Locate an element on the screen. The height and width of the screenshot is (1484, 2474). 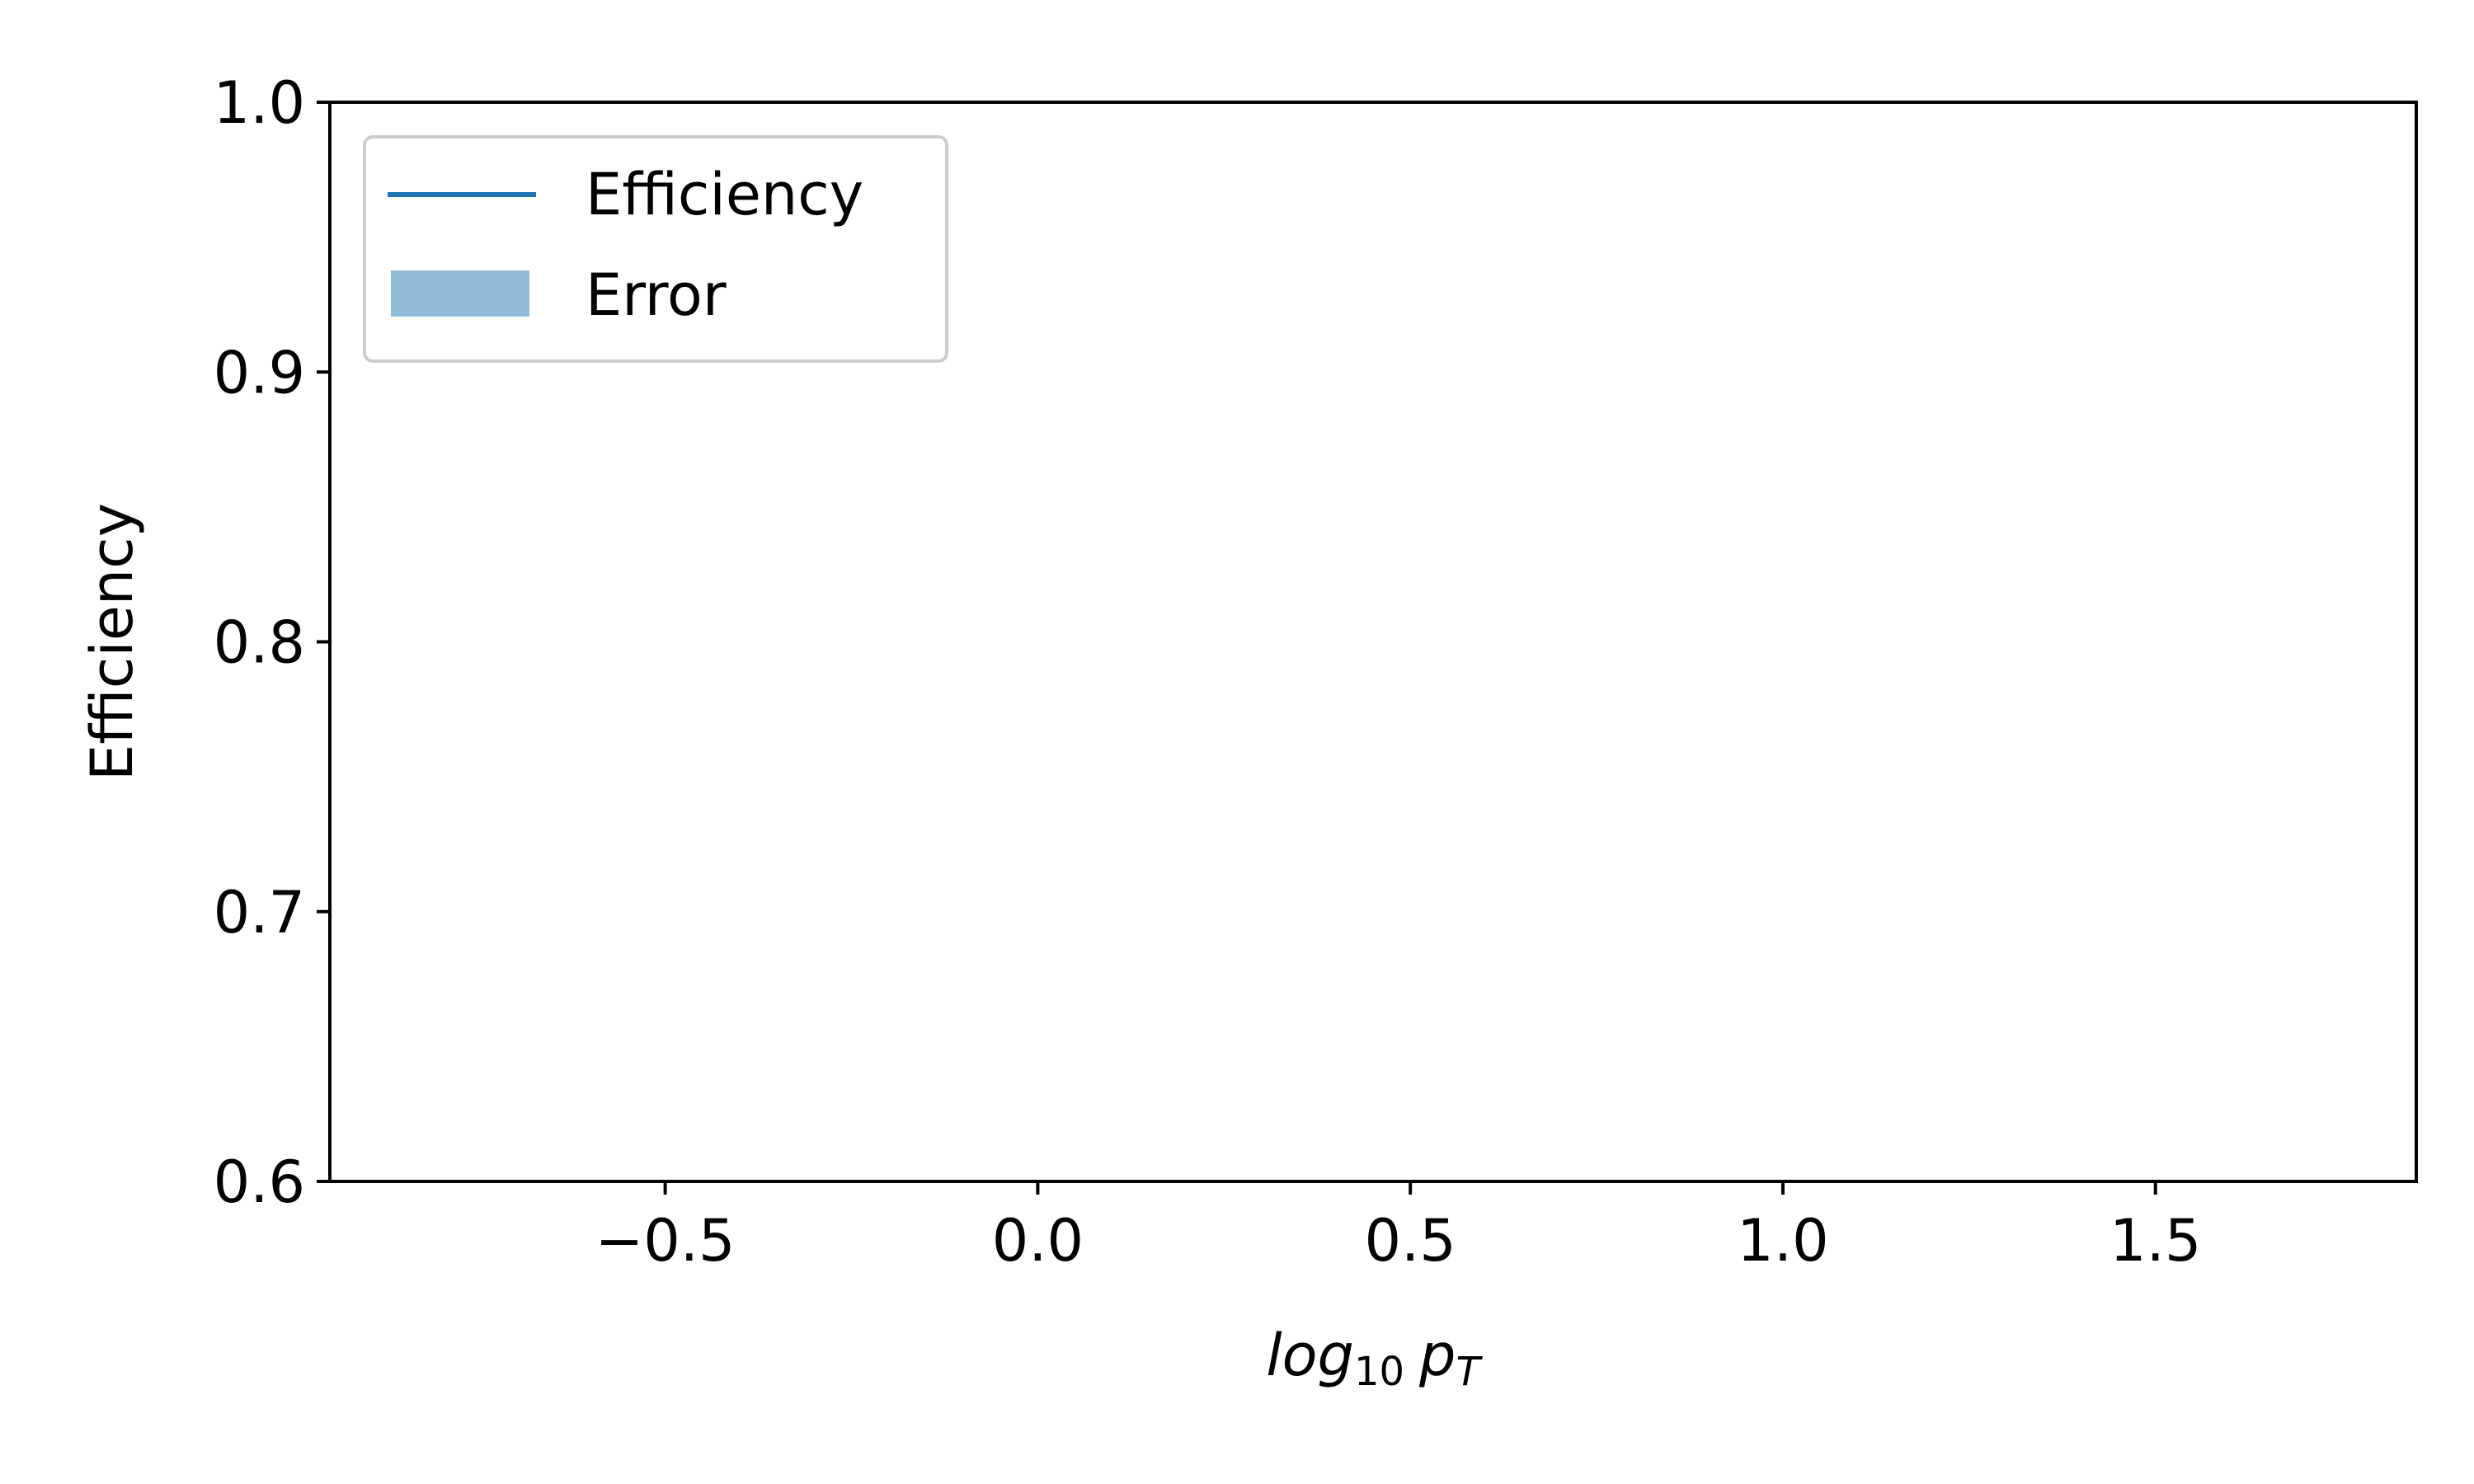
x-axis-label-base: log is located at coordinates (1310, 1355).